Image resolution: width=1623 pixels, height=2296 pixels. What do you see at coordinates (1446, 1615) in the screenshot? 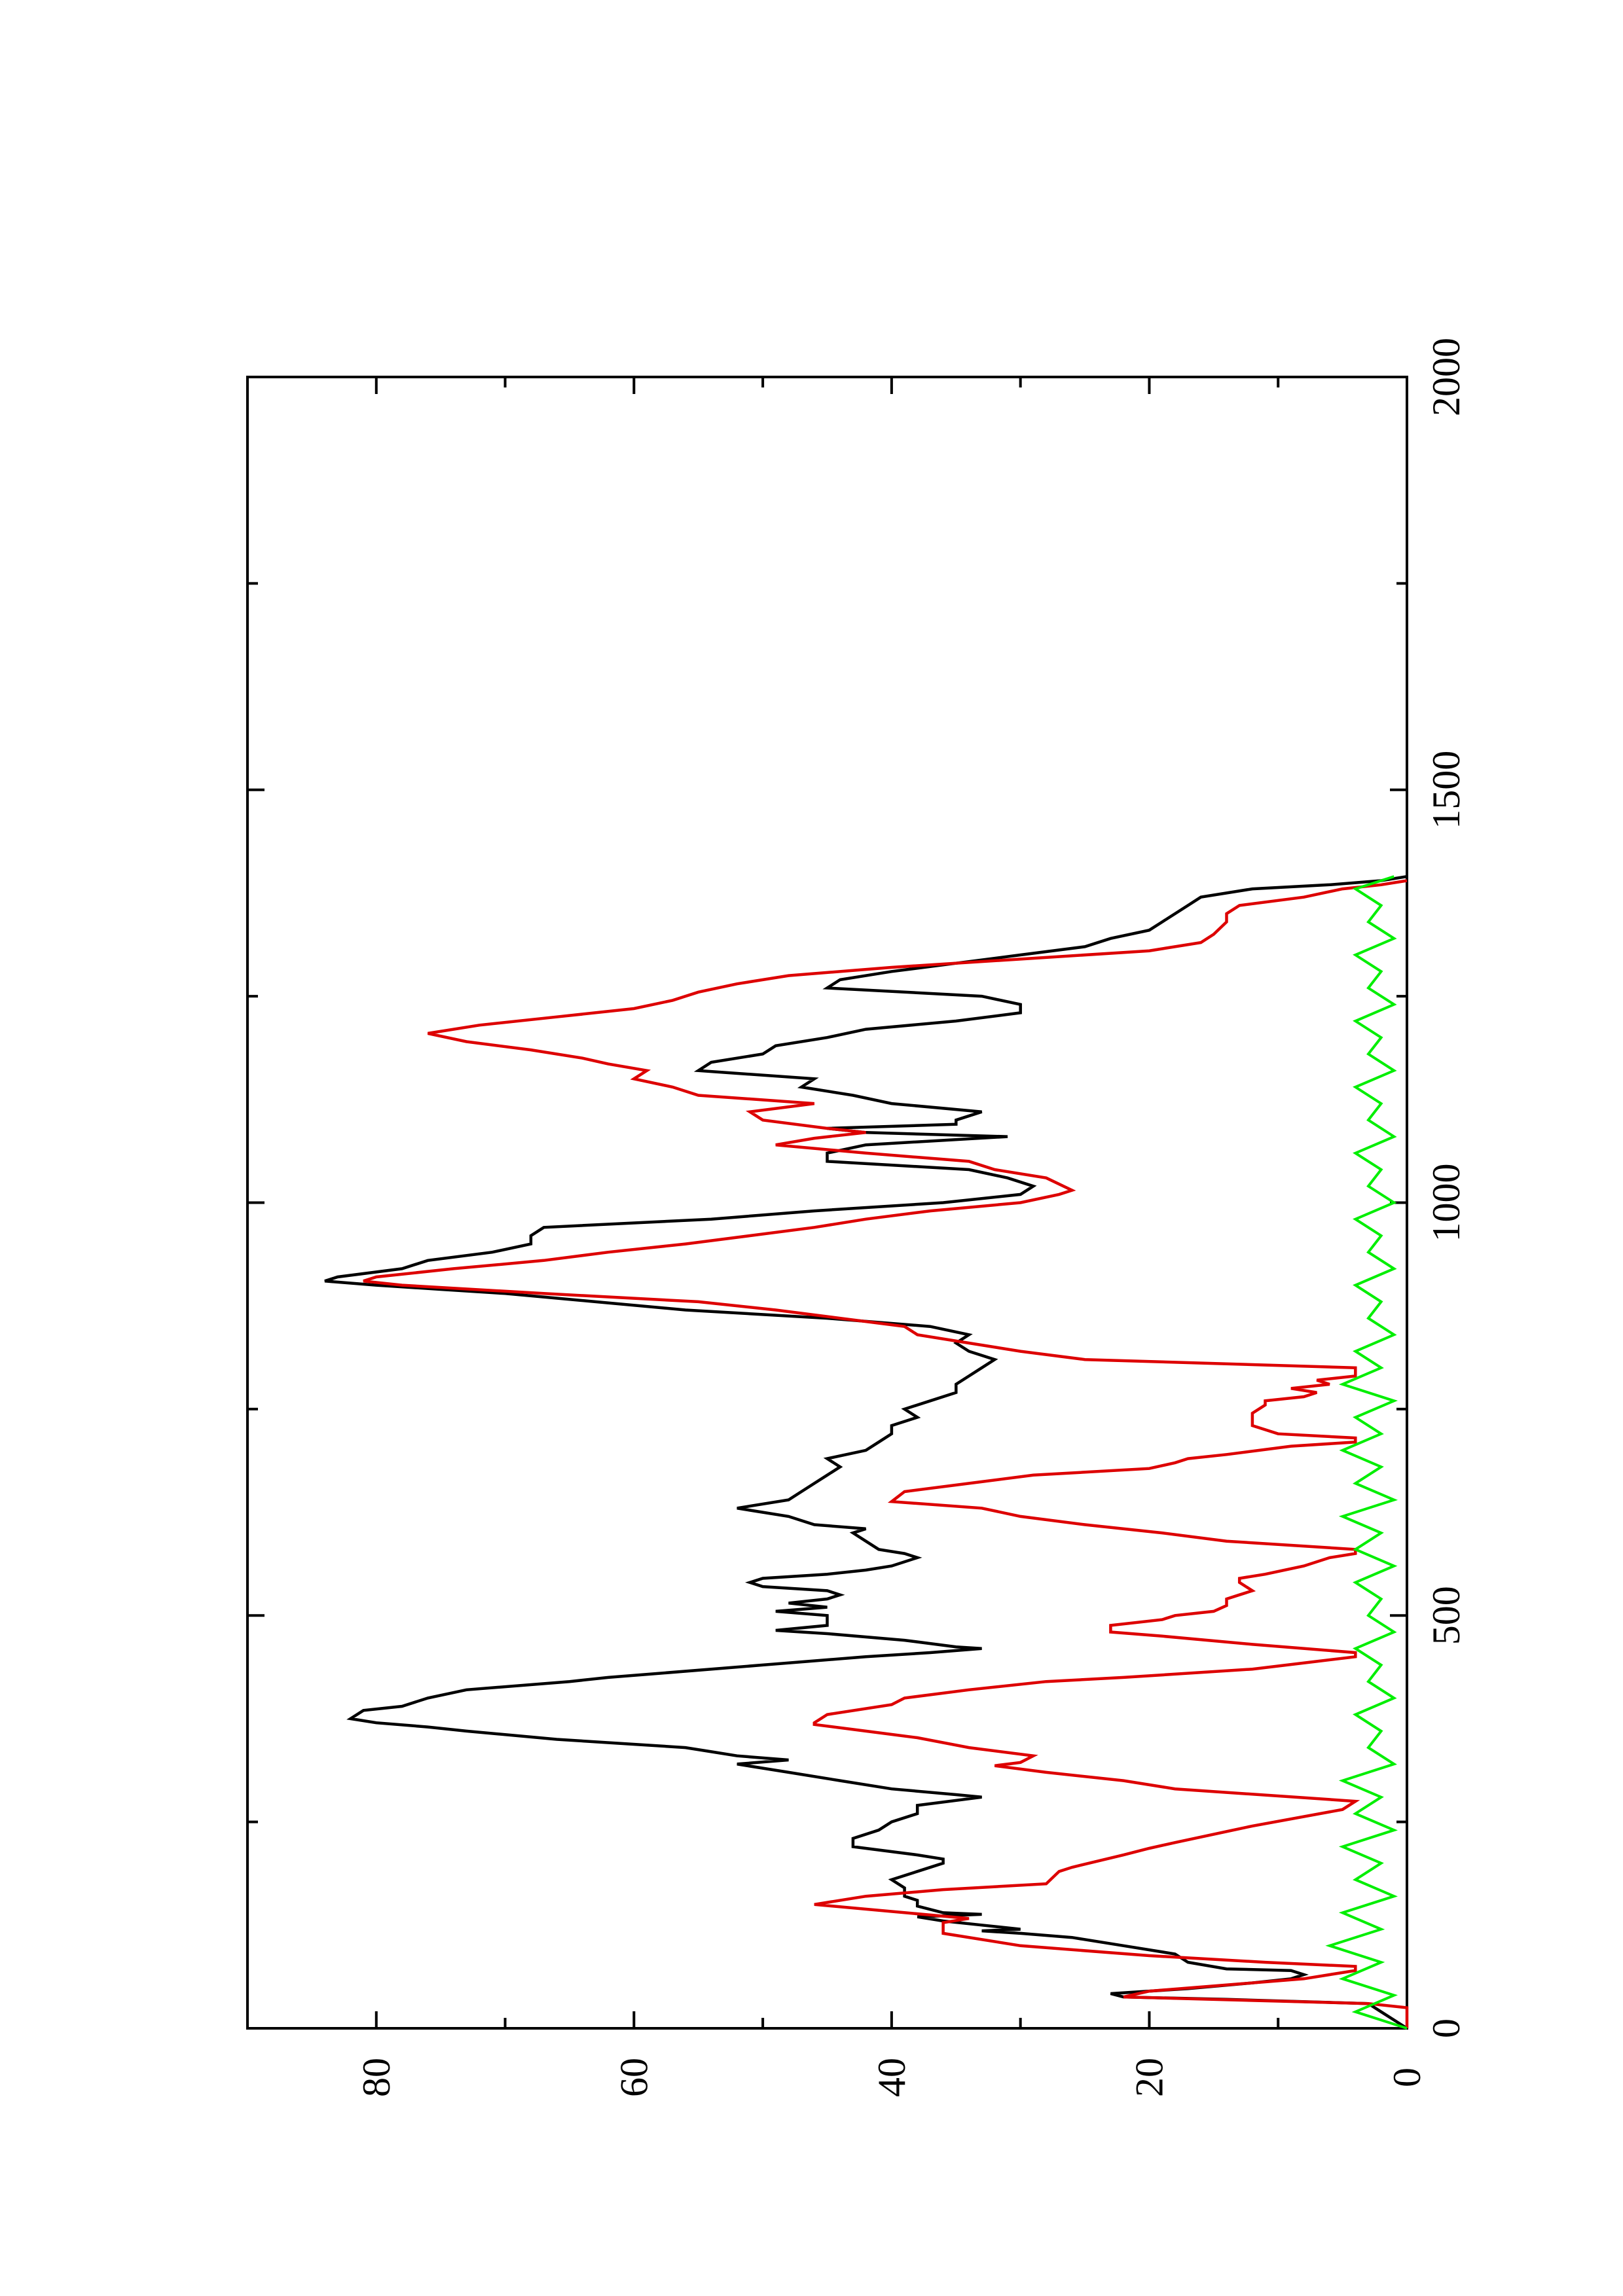
I see `x-tick-label: 500` at bounding box center [1446, 1615].